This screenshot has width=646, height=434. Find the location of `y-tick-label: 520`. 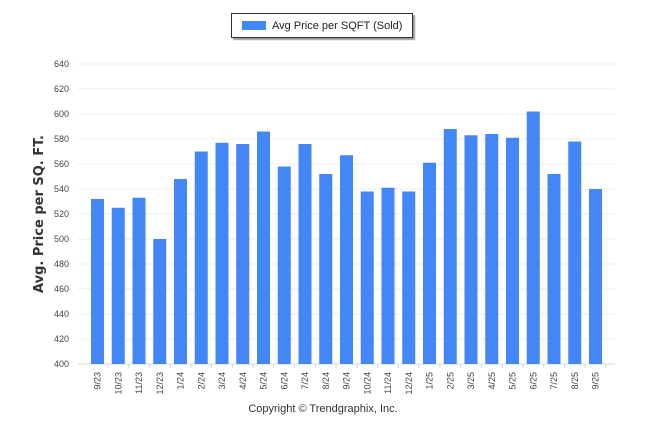

y-tick-label: 520 is located at coordinates (61, 214).